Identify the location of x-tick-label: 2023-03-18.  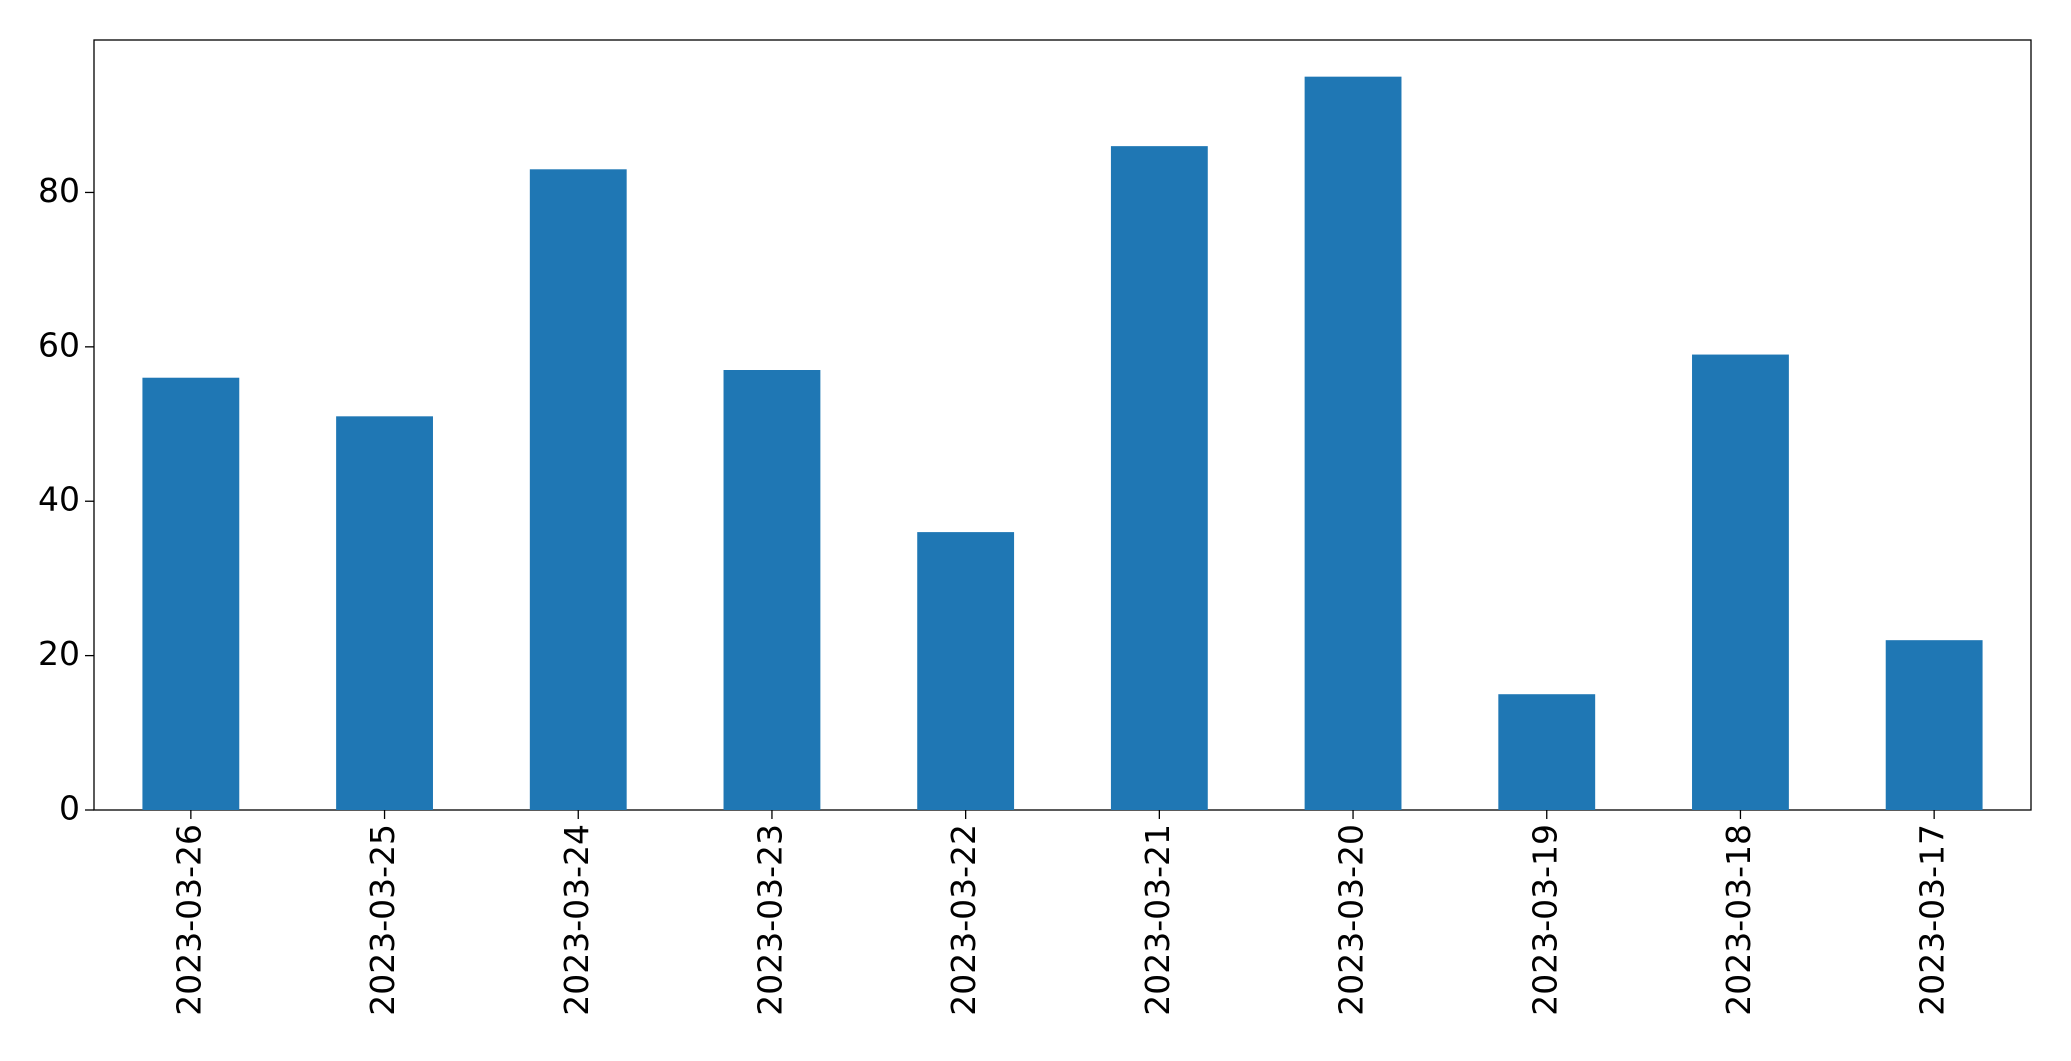
(1738, 920).